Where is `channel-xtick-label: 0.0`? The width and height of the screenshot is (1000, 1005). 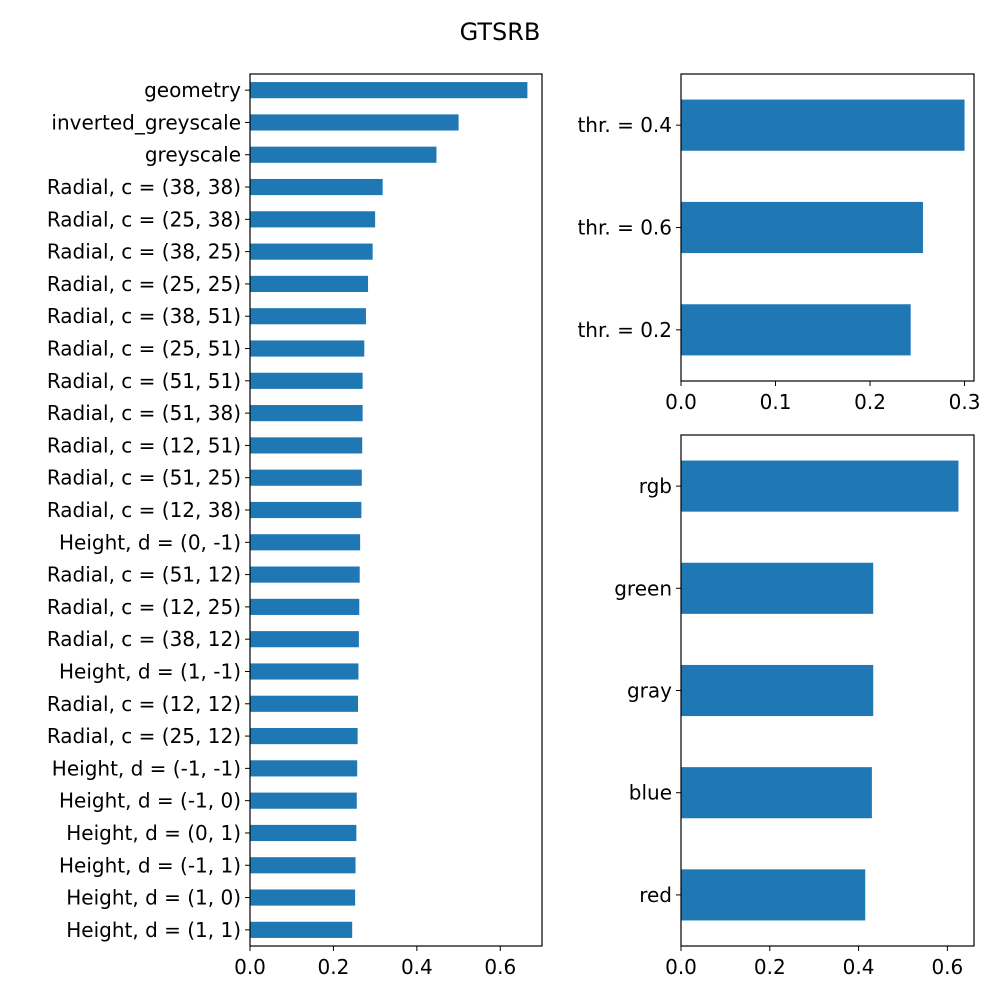
channel-xtick-label: 0.0 is located at coordinates (681, 967).